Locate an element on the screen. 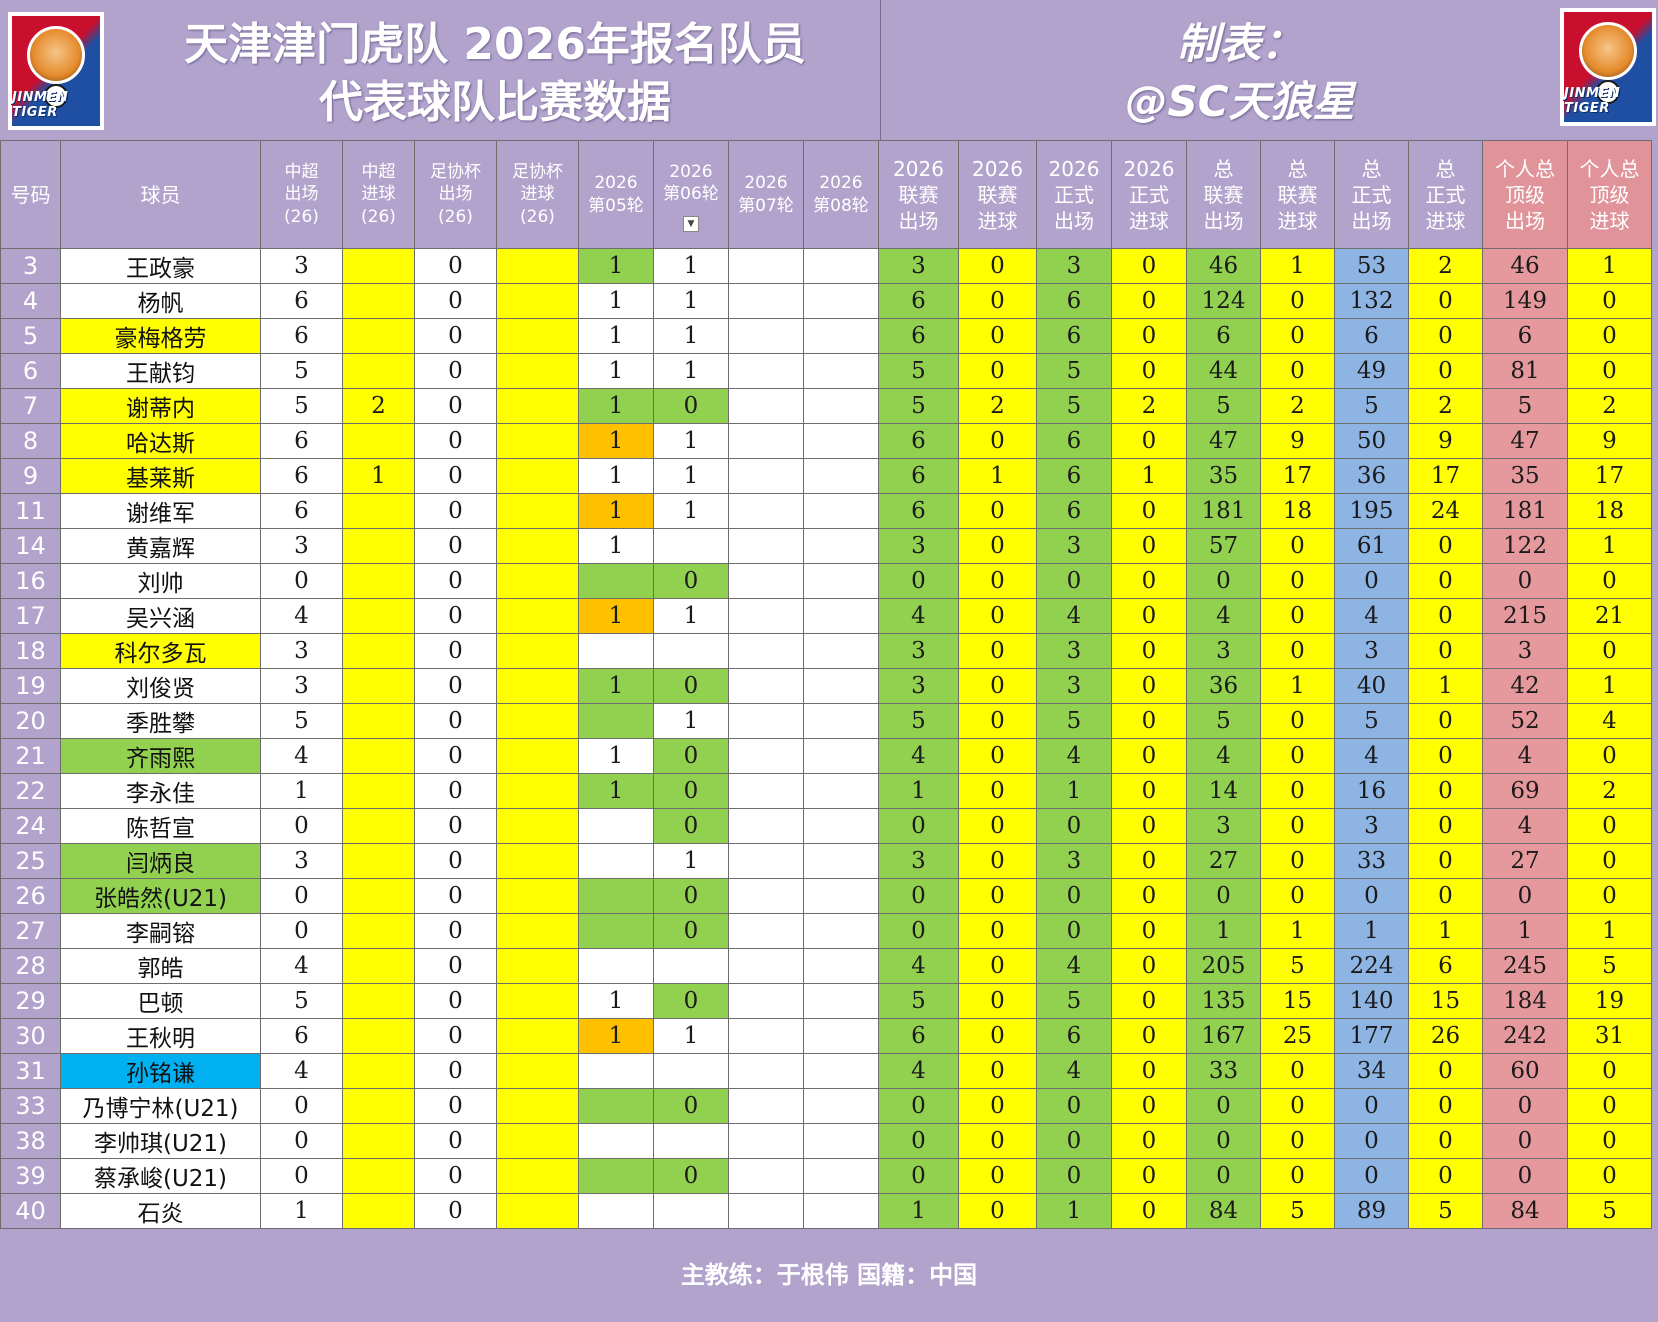 The image size is (1658, 1322). cell-number: 7 is located at coordinates (30, 406).